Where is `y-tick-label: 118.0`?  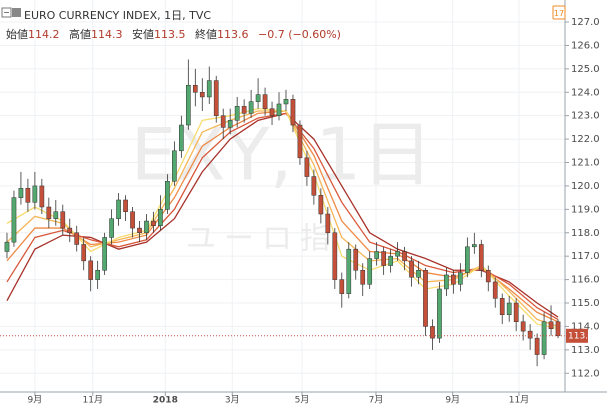
y-tick-label: 118.0 is located at coordinates (585, 233).